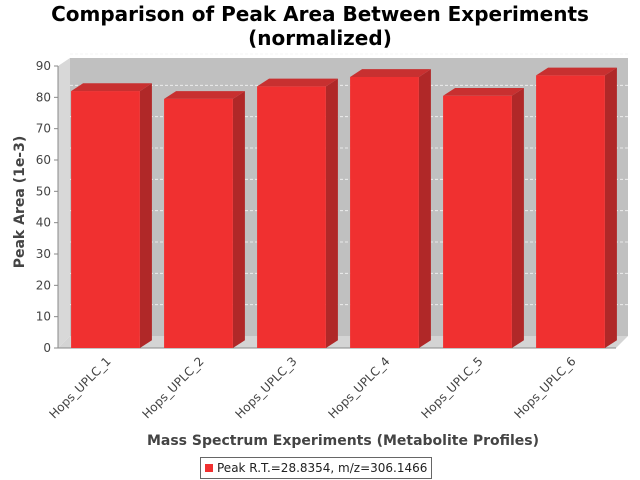 Image resolution: width=640 pixels, height=480 pixels. I want to click on plot-side-wall, so click(64, 203).